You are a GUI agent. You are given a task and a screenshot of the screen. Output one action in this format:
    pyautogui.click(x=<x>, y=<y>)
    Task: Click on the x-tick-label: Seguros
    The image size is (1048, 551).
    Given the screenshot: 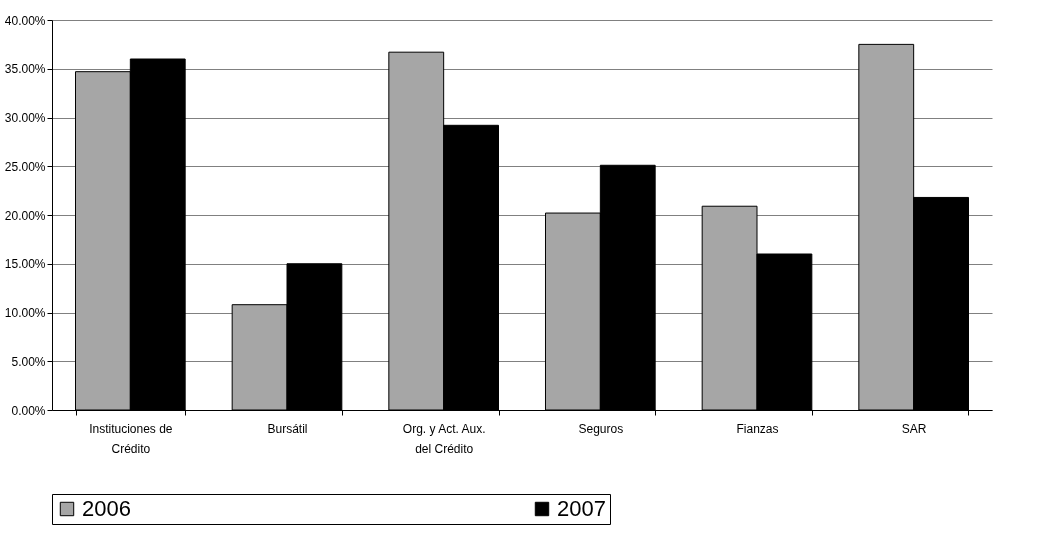 What is the action you would take?
    pyautogui.click(x=601, y=428)
    